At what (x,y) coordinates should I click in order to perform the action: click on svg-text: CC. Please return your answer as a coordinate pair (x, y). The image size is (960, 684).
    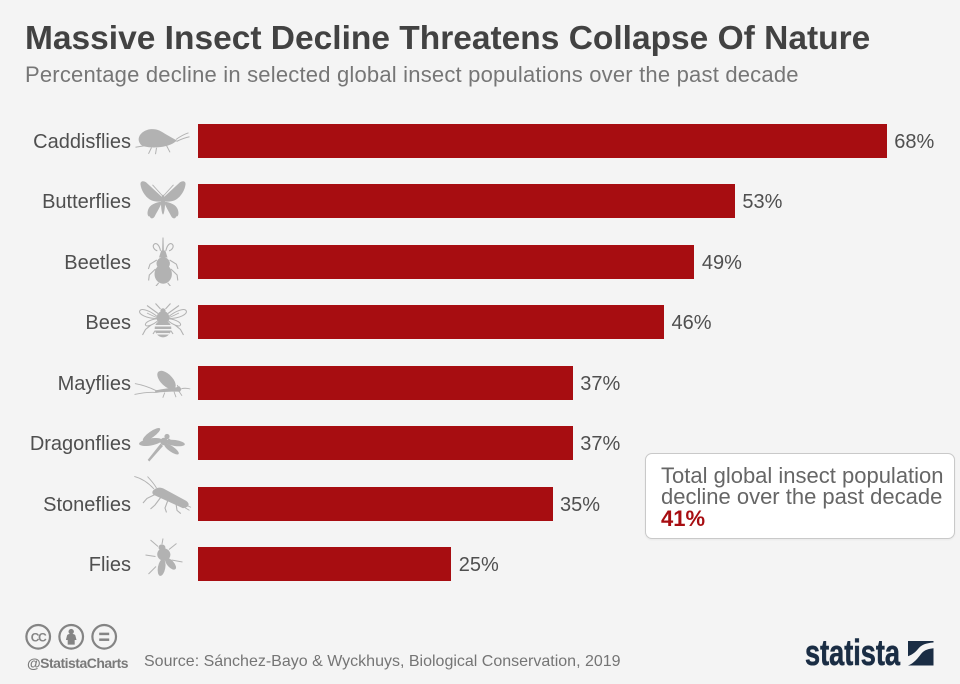
    Looking at the image, I should click on (39, 637).